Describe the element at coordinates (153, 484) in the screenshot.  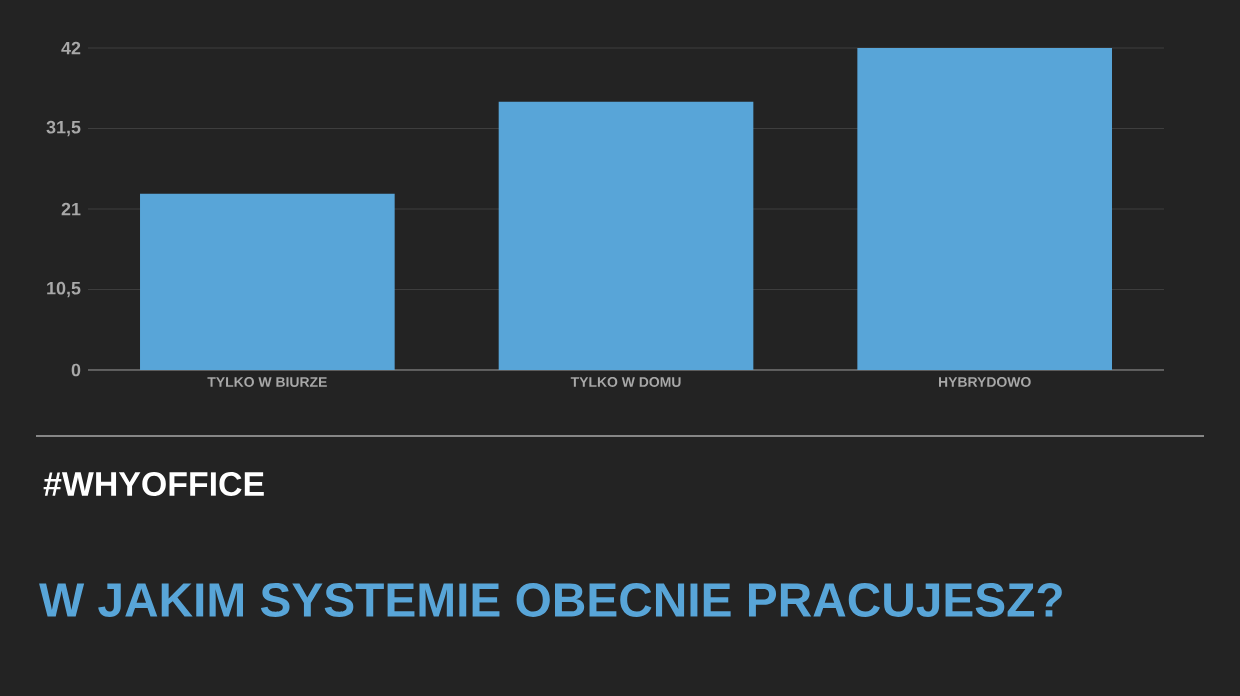
I see `text: #WHYOFFICE` at that location.